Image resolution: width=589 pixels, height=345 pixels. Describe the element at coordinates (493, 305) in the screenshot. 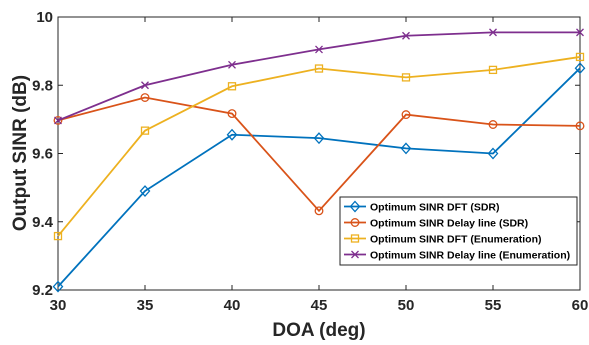

I see `x-tick-label: 55` at that location.